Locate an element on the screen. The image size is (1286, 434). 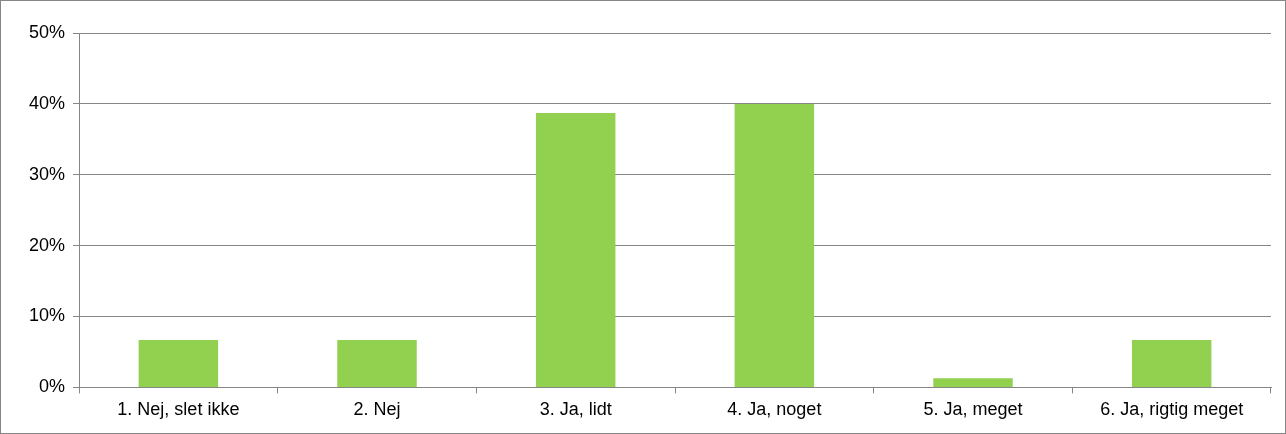
x-tick-label: 3. Ja, lidt is located at coordinates (575, 409).